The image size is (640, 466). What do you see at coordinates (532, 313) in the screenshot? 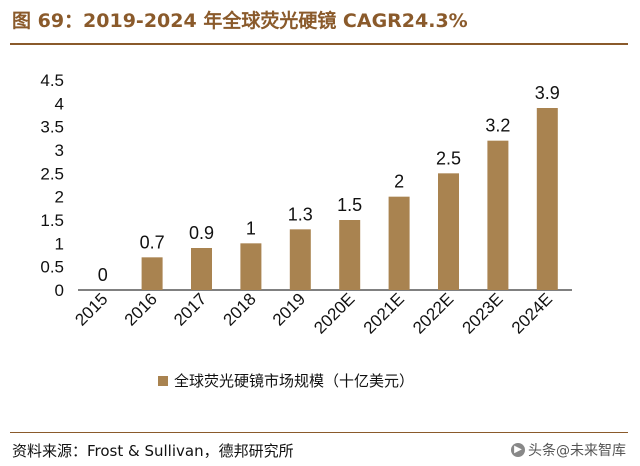
I see `x-tick-label: 2024E` at bounding box center [532, 313].